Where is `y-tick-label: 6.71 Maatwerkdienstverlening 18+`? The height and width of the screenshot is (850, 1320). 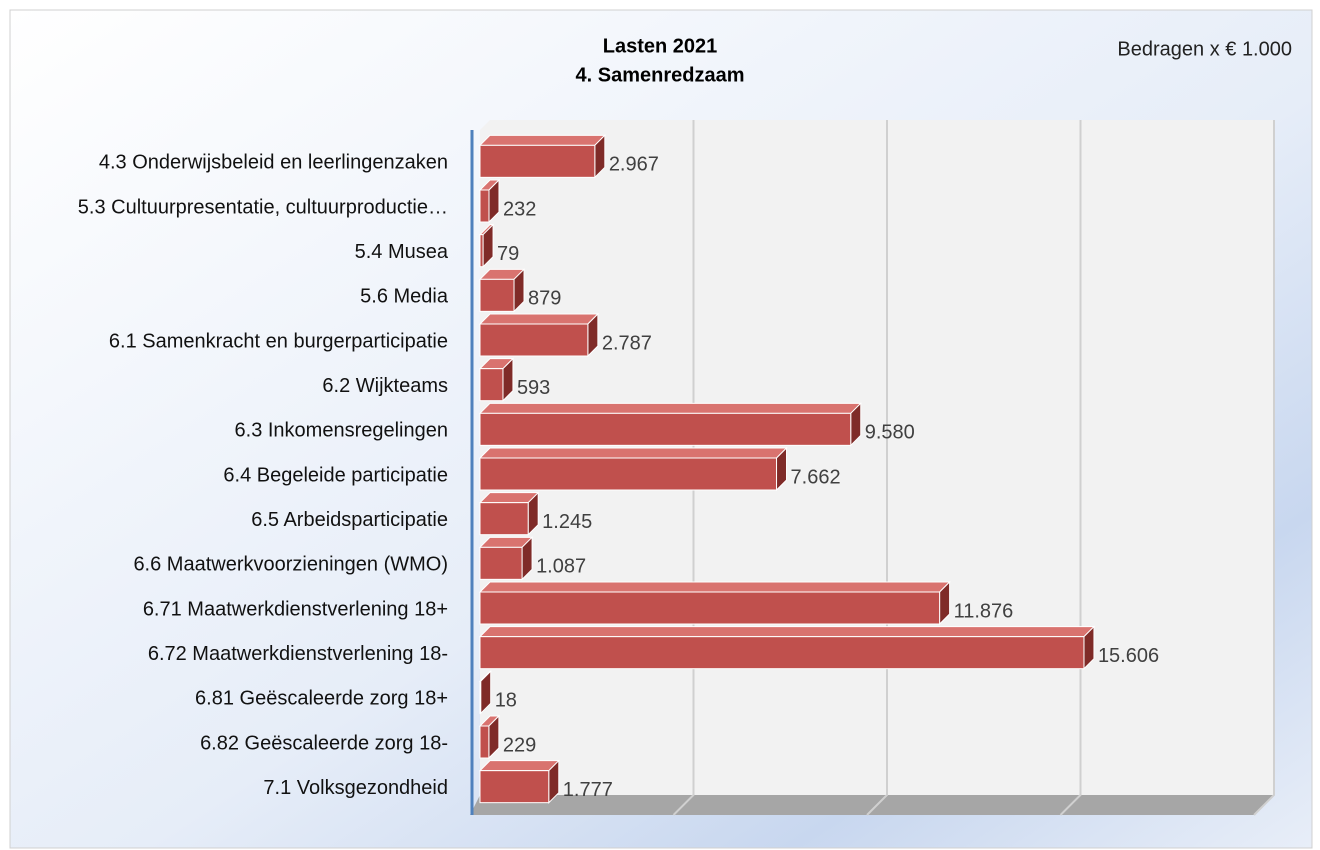 y-tick-label: 6.71 Maatwerkdienstverlening 18+ is located at coordinates (295, 609).